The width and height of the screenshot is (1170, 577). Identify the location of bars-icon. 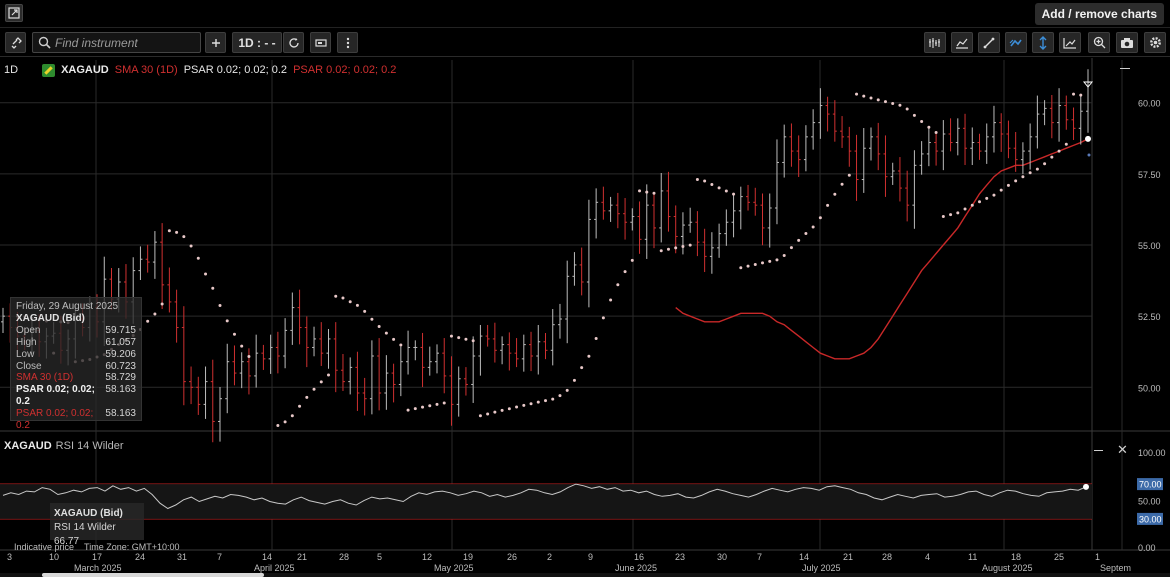
(935, 42).